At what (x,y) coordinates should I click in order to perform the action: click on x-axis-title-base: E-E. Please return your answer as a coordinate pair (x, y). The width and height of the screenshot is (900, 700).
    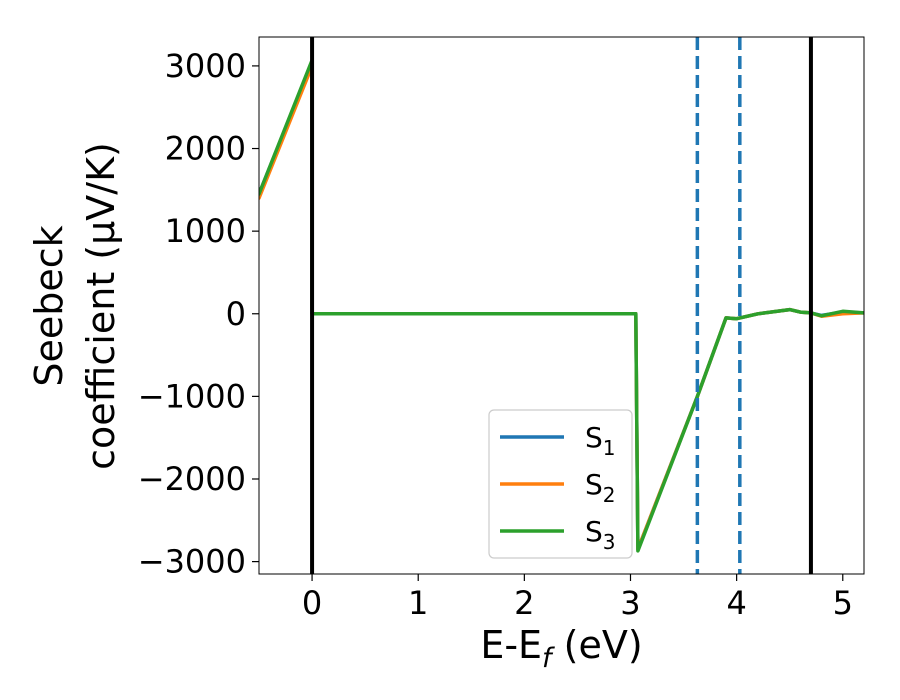
    Looking at the image, I should click on (511, 645).